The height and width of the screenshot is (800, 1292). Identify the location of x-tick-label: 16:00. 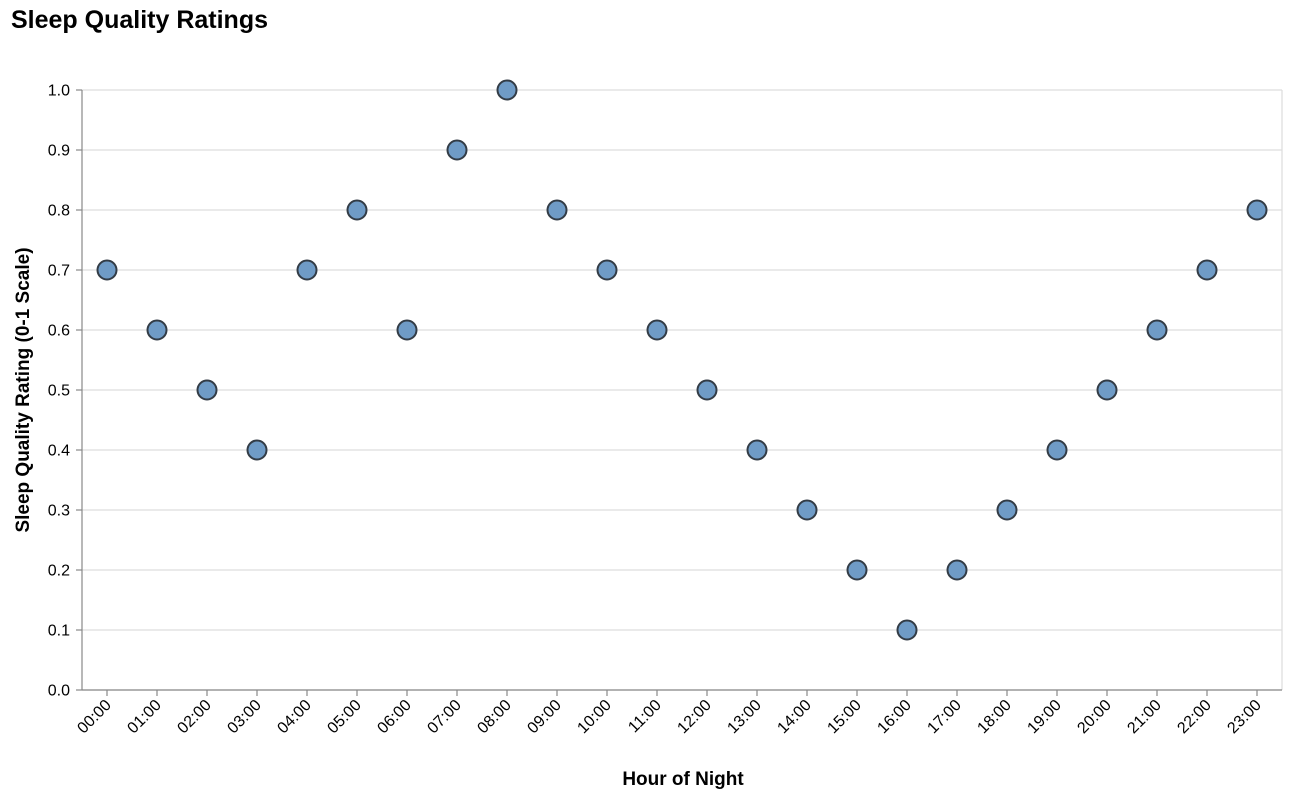
(894, 717).